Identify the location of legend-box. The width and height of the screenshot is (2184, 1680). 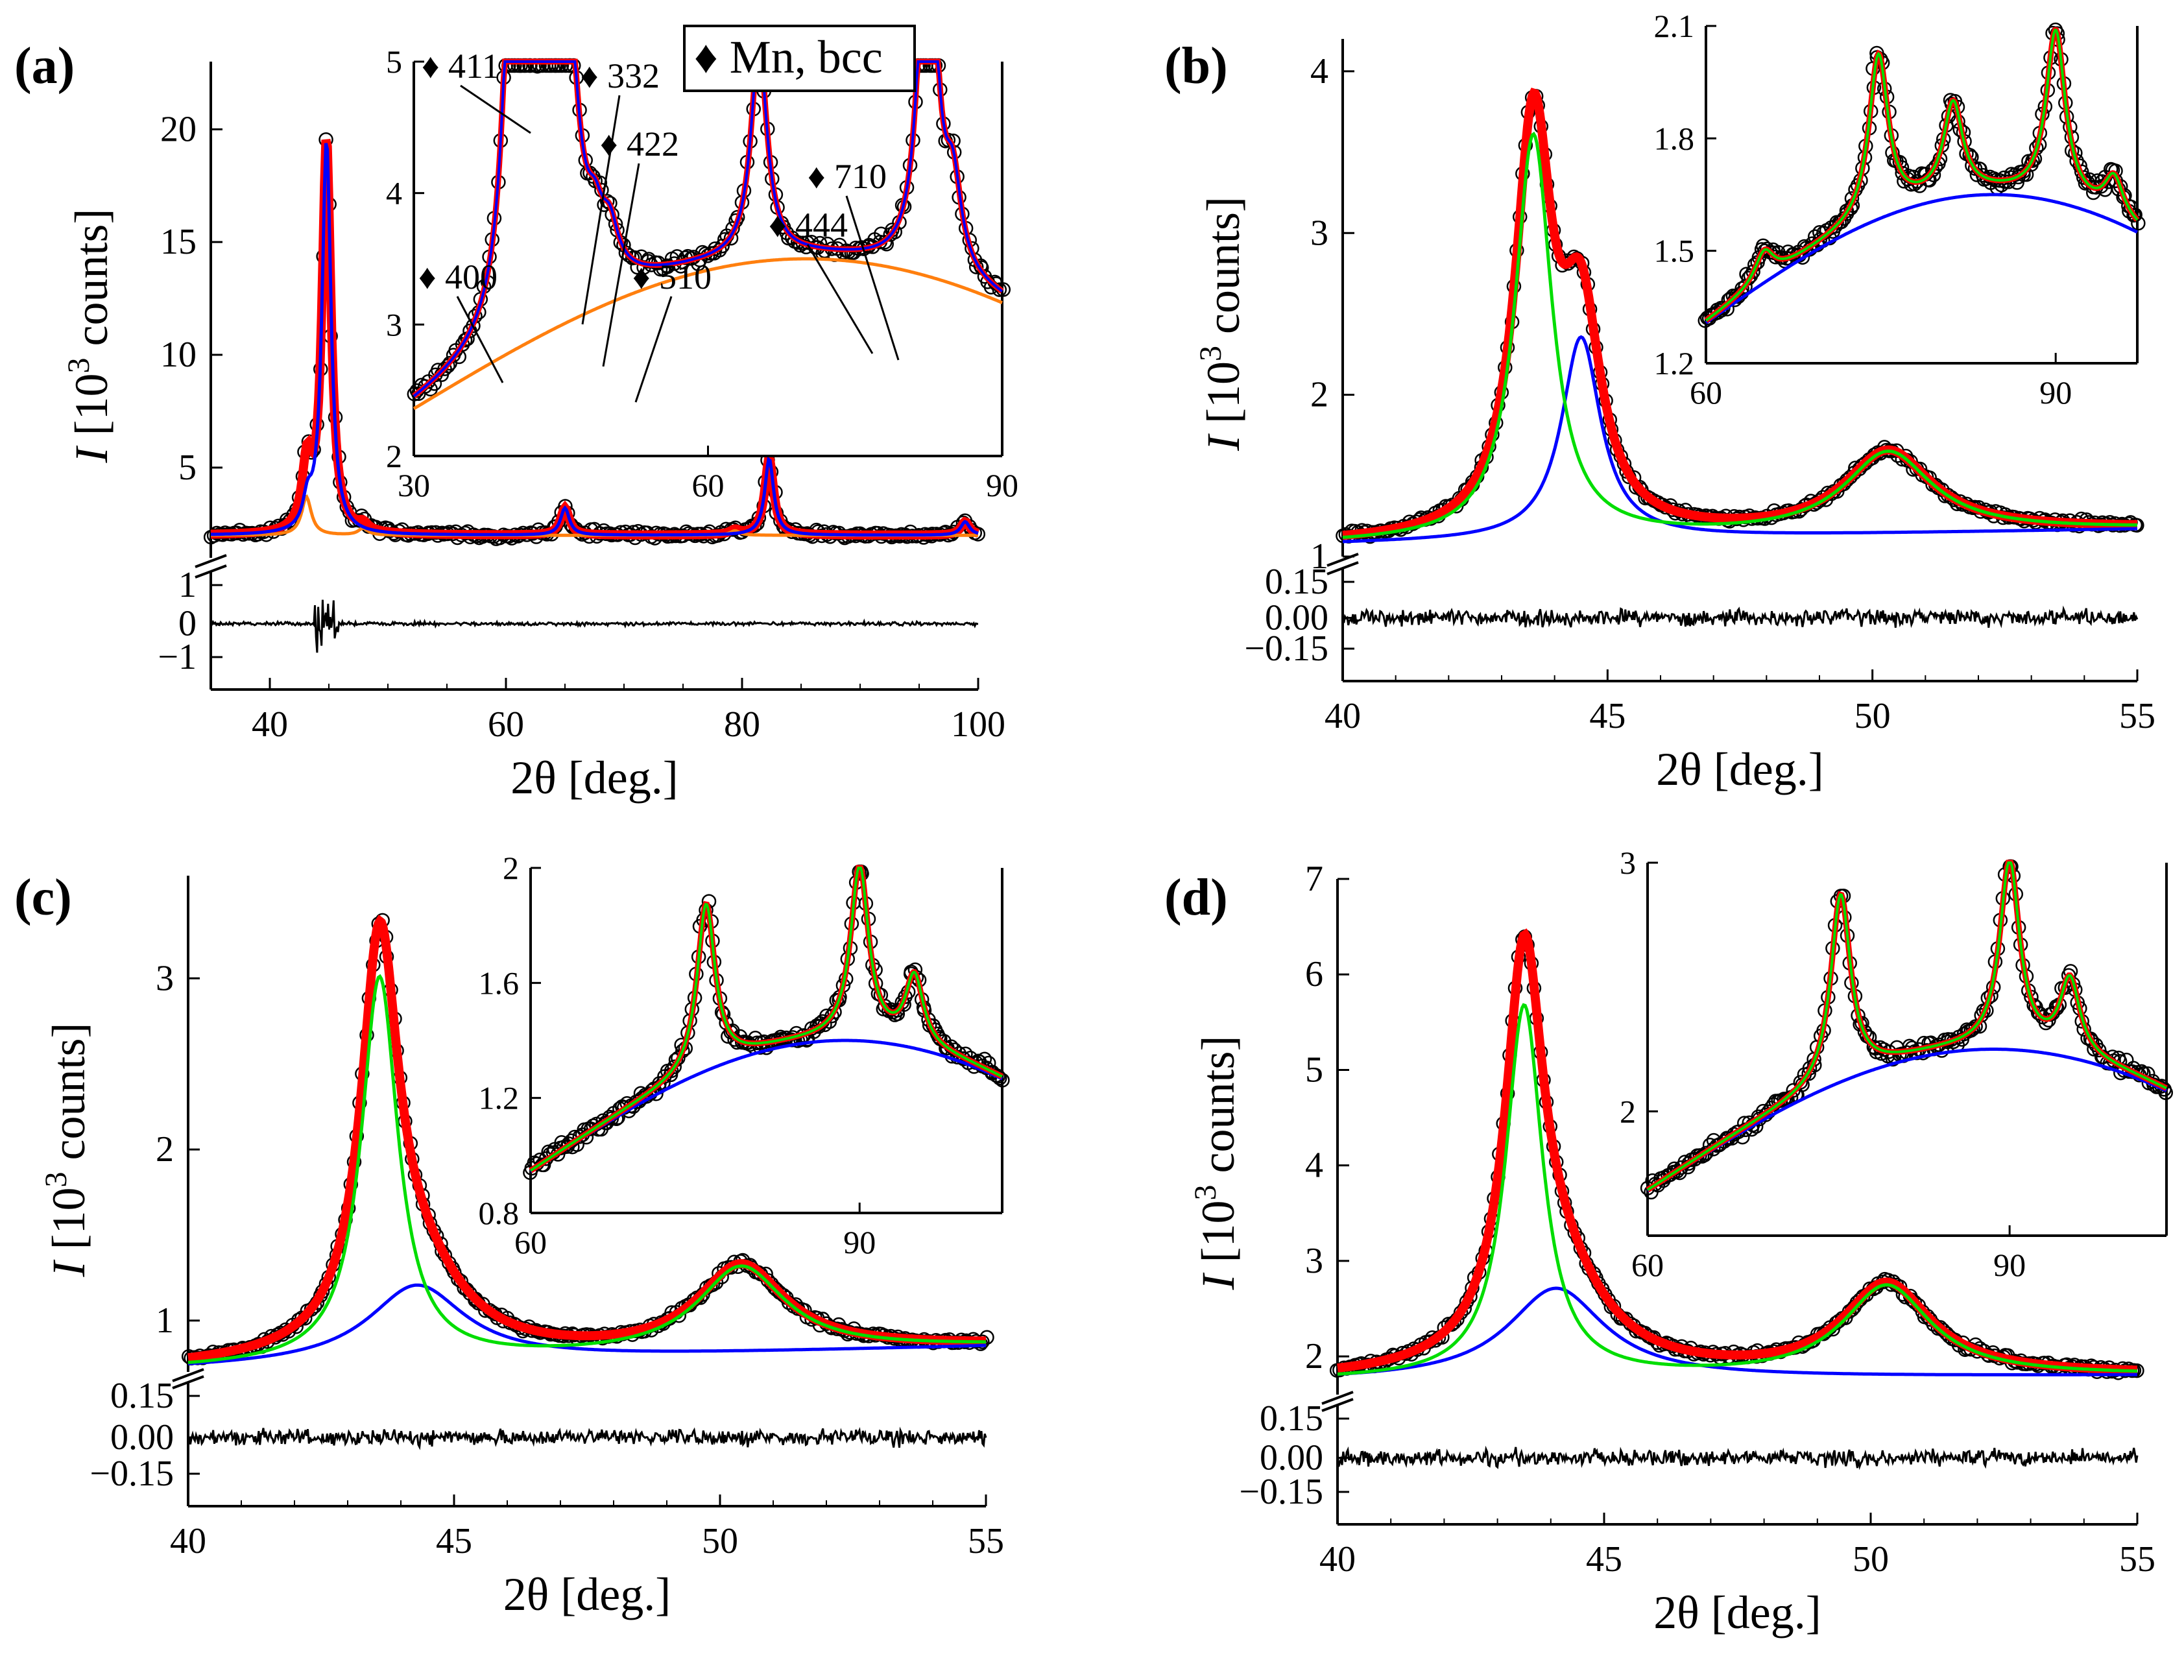
(799, 58).